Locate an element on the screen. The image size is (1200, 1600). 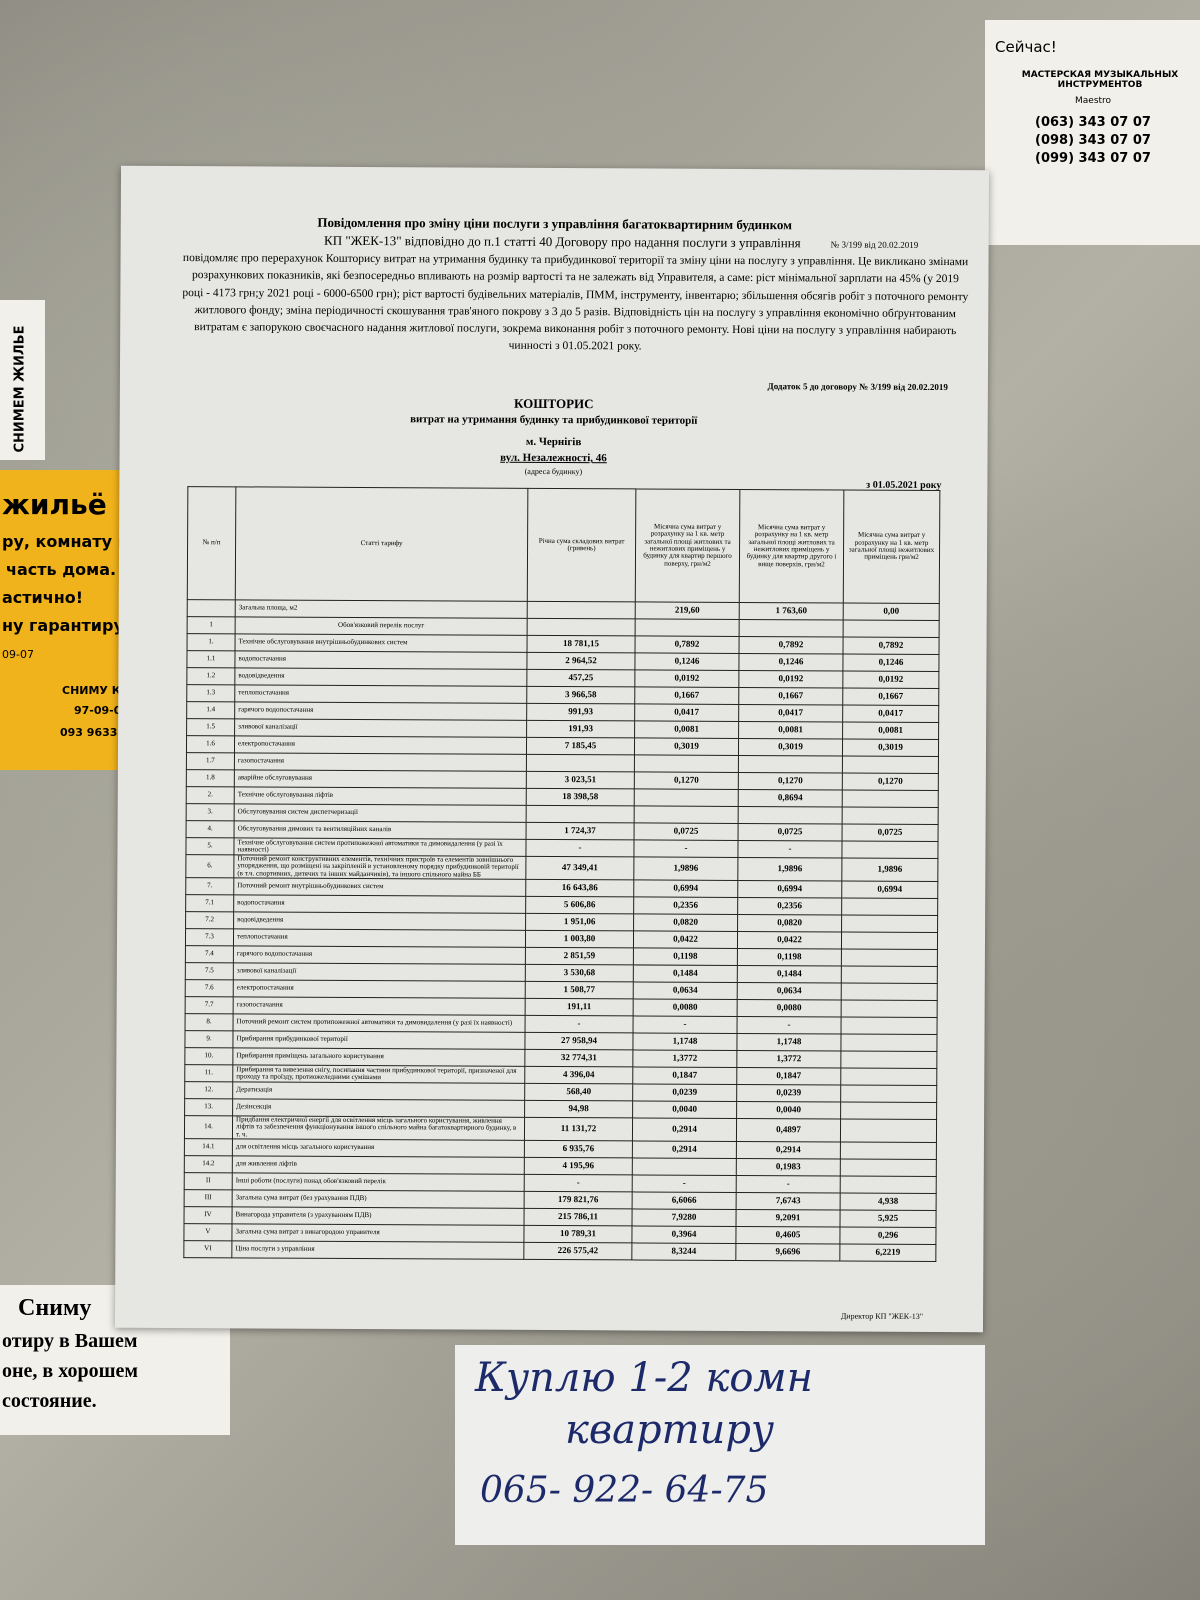
table-cell: 12. is located at coordinates (208, 1090).